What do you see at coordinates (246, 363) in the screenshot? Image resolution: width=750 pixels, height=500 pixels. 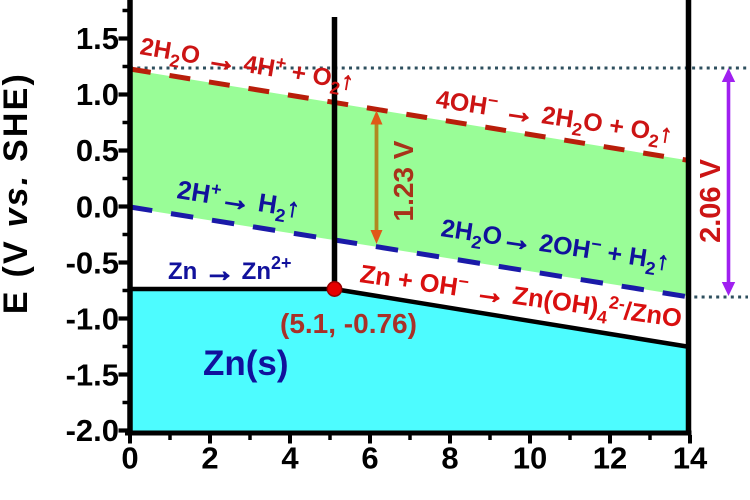 I see `svg-text: Zn(s)` at bounding box center [246, 363].